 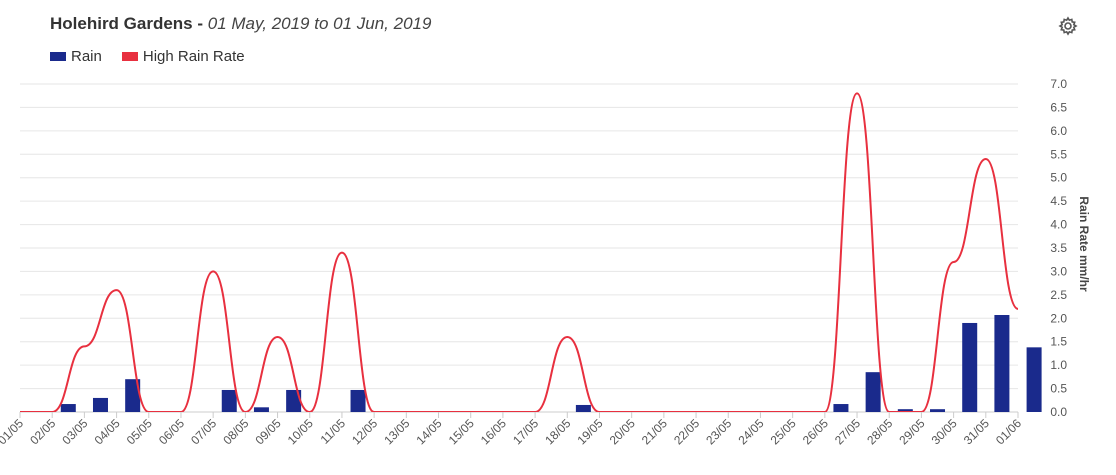 I want to click on y-tick-label: 3.0, so click(x=1058, y=271).